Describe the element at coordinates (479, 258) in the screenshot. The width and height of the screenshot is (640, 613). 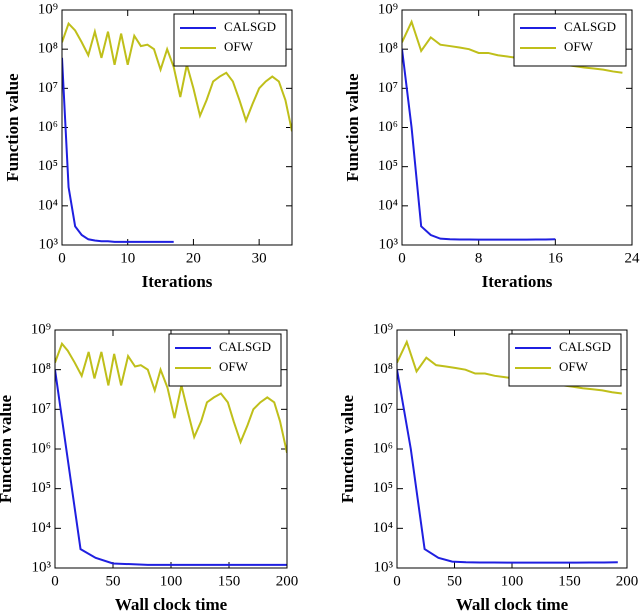
I see `x-tick-label: 8` at that location.